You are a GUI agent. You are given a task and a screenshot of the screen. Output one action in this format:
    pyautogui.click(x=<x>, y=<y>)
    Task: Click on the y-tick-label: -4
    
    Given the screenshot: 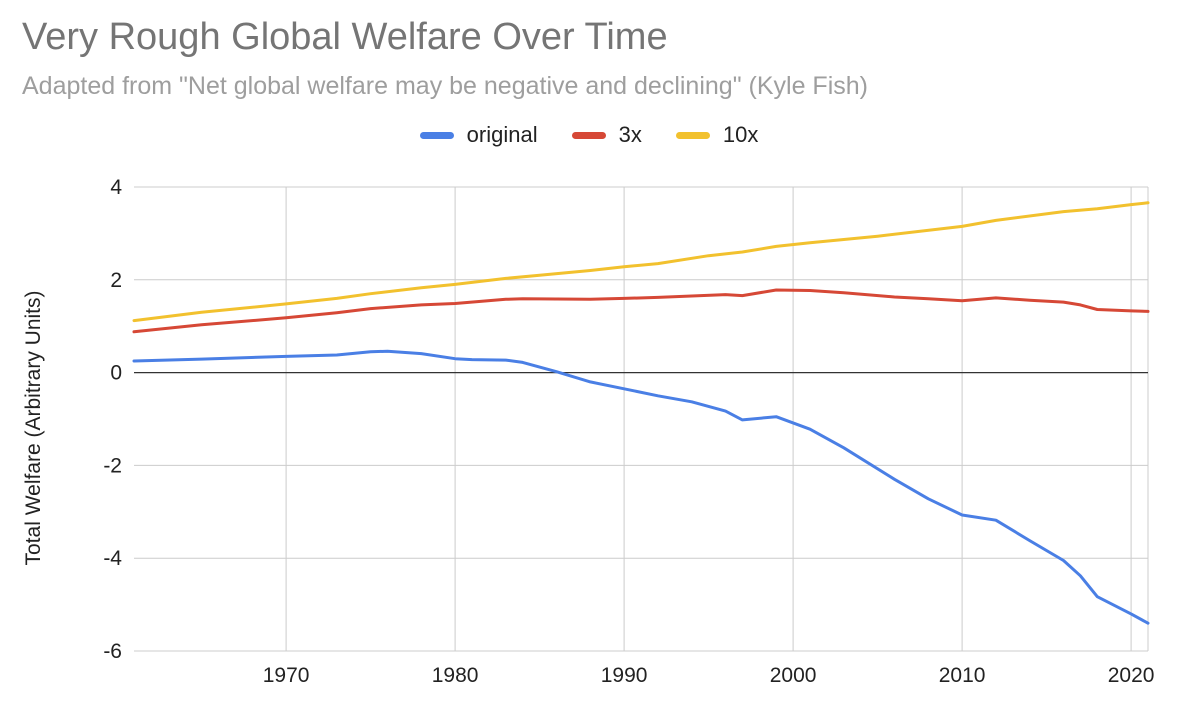 What is the action you would take?
    pyautogui.click(x=112, y=558)
    